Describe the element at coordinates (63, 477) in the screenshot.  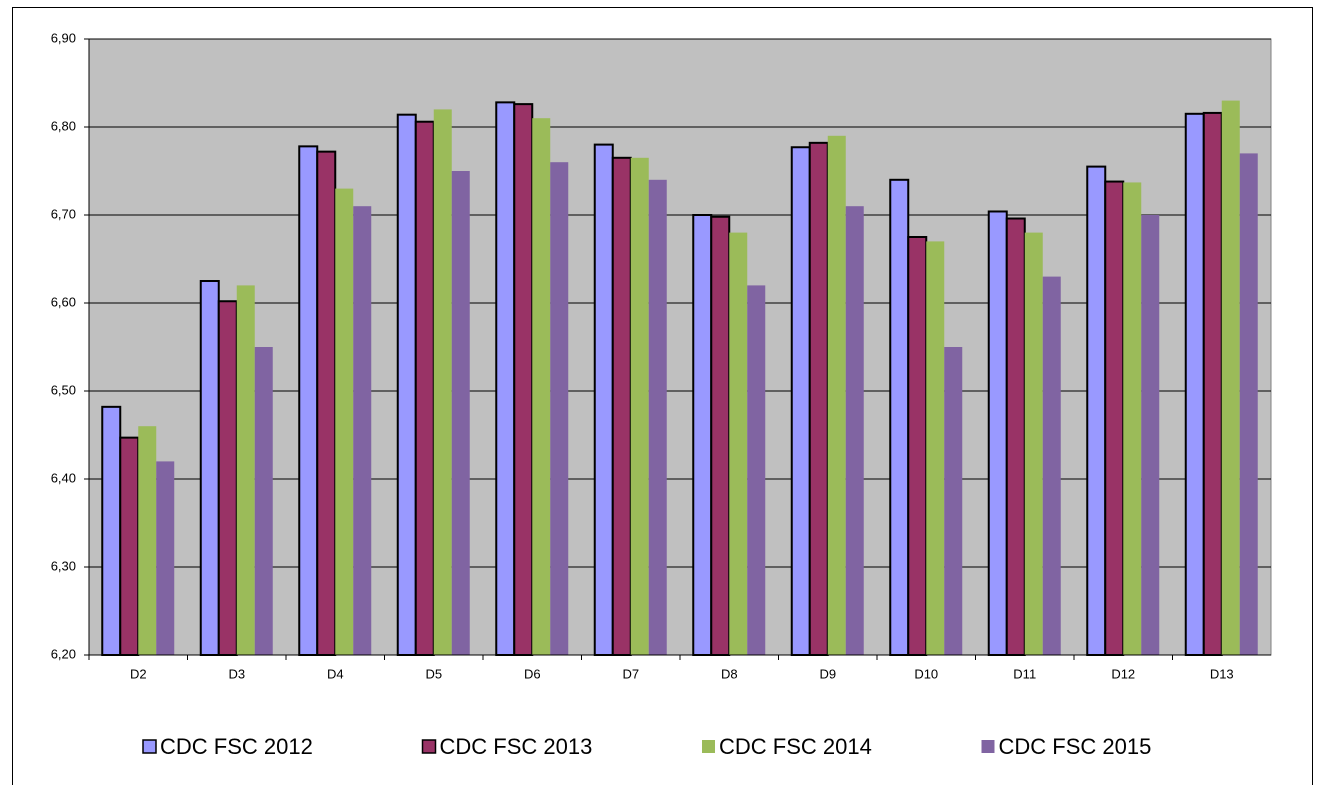
I see `y-tick-label: 6,40` at that location.